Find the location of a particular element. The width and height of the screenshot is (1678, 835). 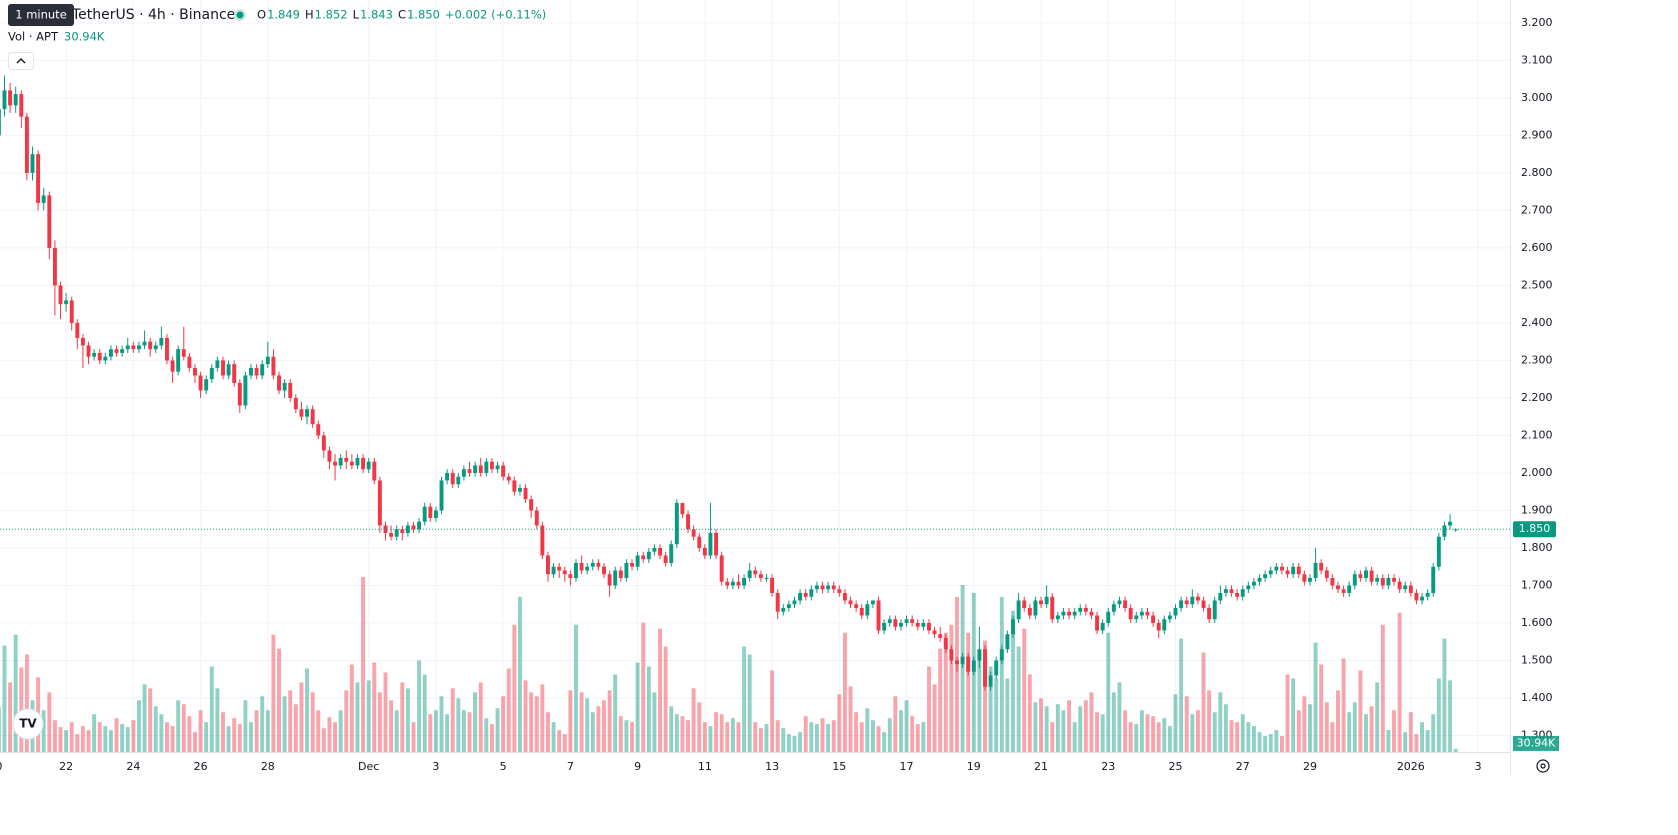

last-price-label: 1.850 is located at coordinates (1535, 528).